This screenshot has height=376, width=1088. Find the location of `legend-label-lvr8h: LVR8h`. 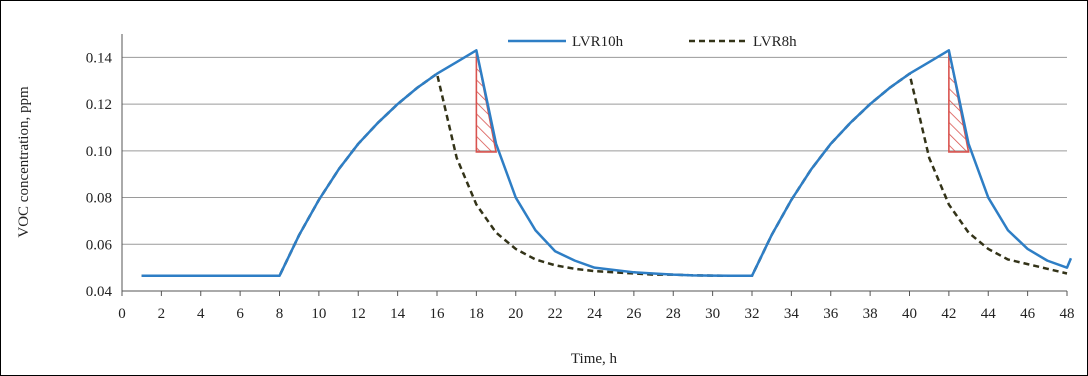

legend-label-lvr8h: LVR8h is located at coordinates (775, 42).